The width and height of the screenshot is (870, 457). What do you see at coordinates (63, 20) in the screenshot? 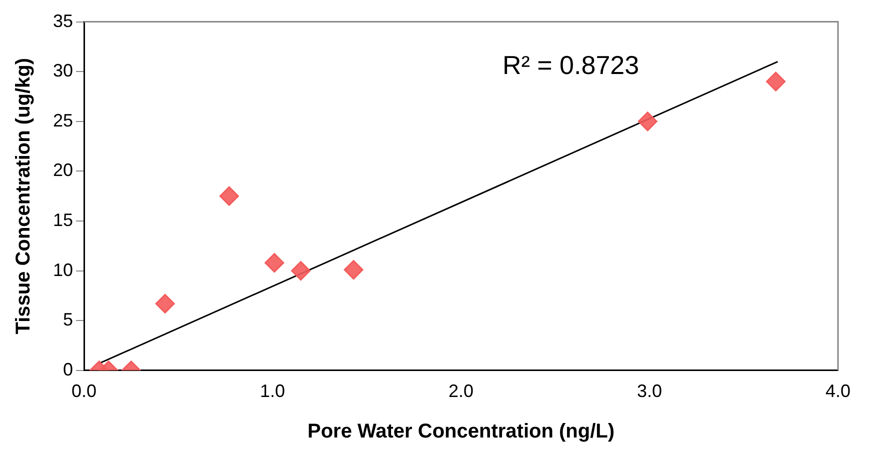
I see `y-tick-label: 35` at bounding box center [63, 20].